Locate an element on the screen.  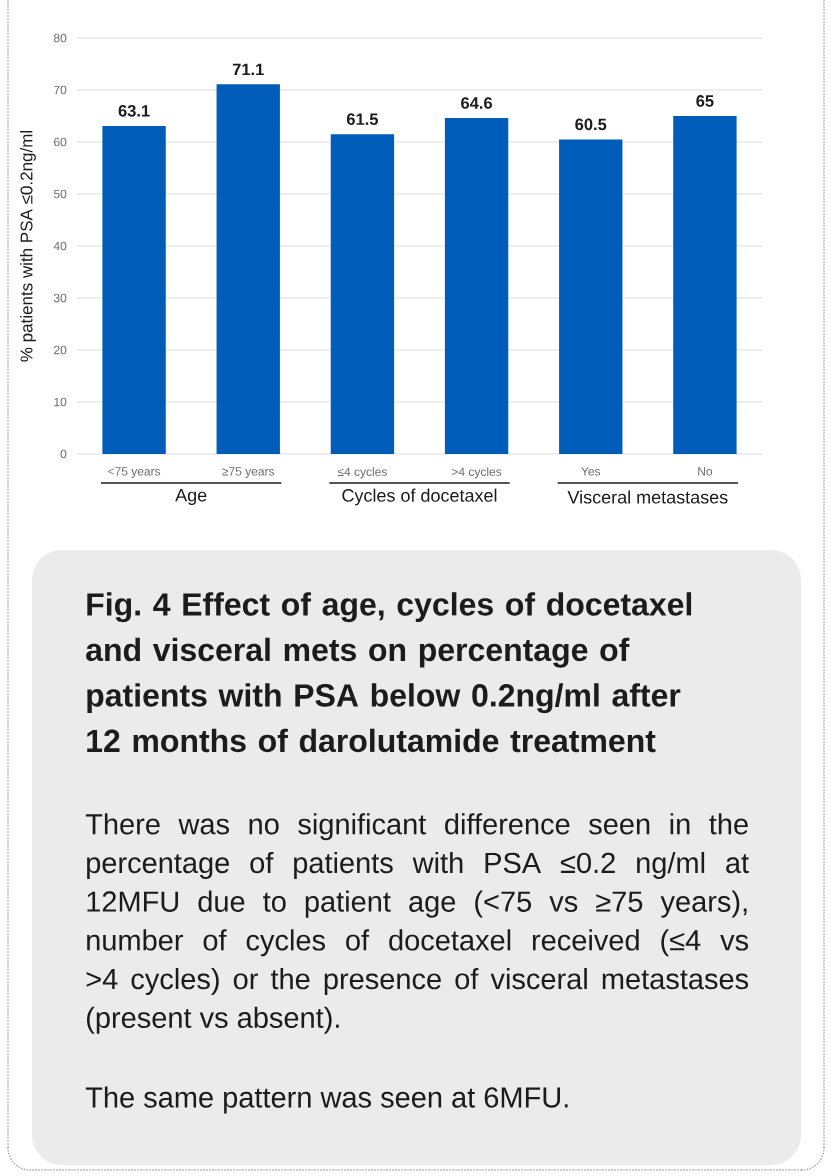
text: Visceral metastases is located at coordinates (647, 497).